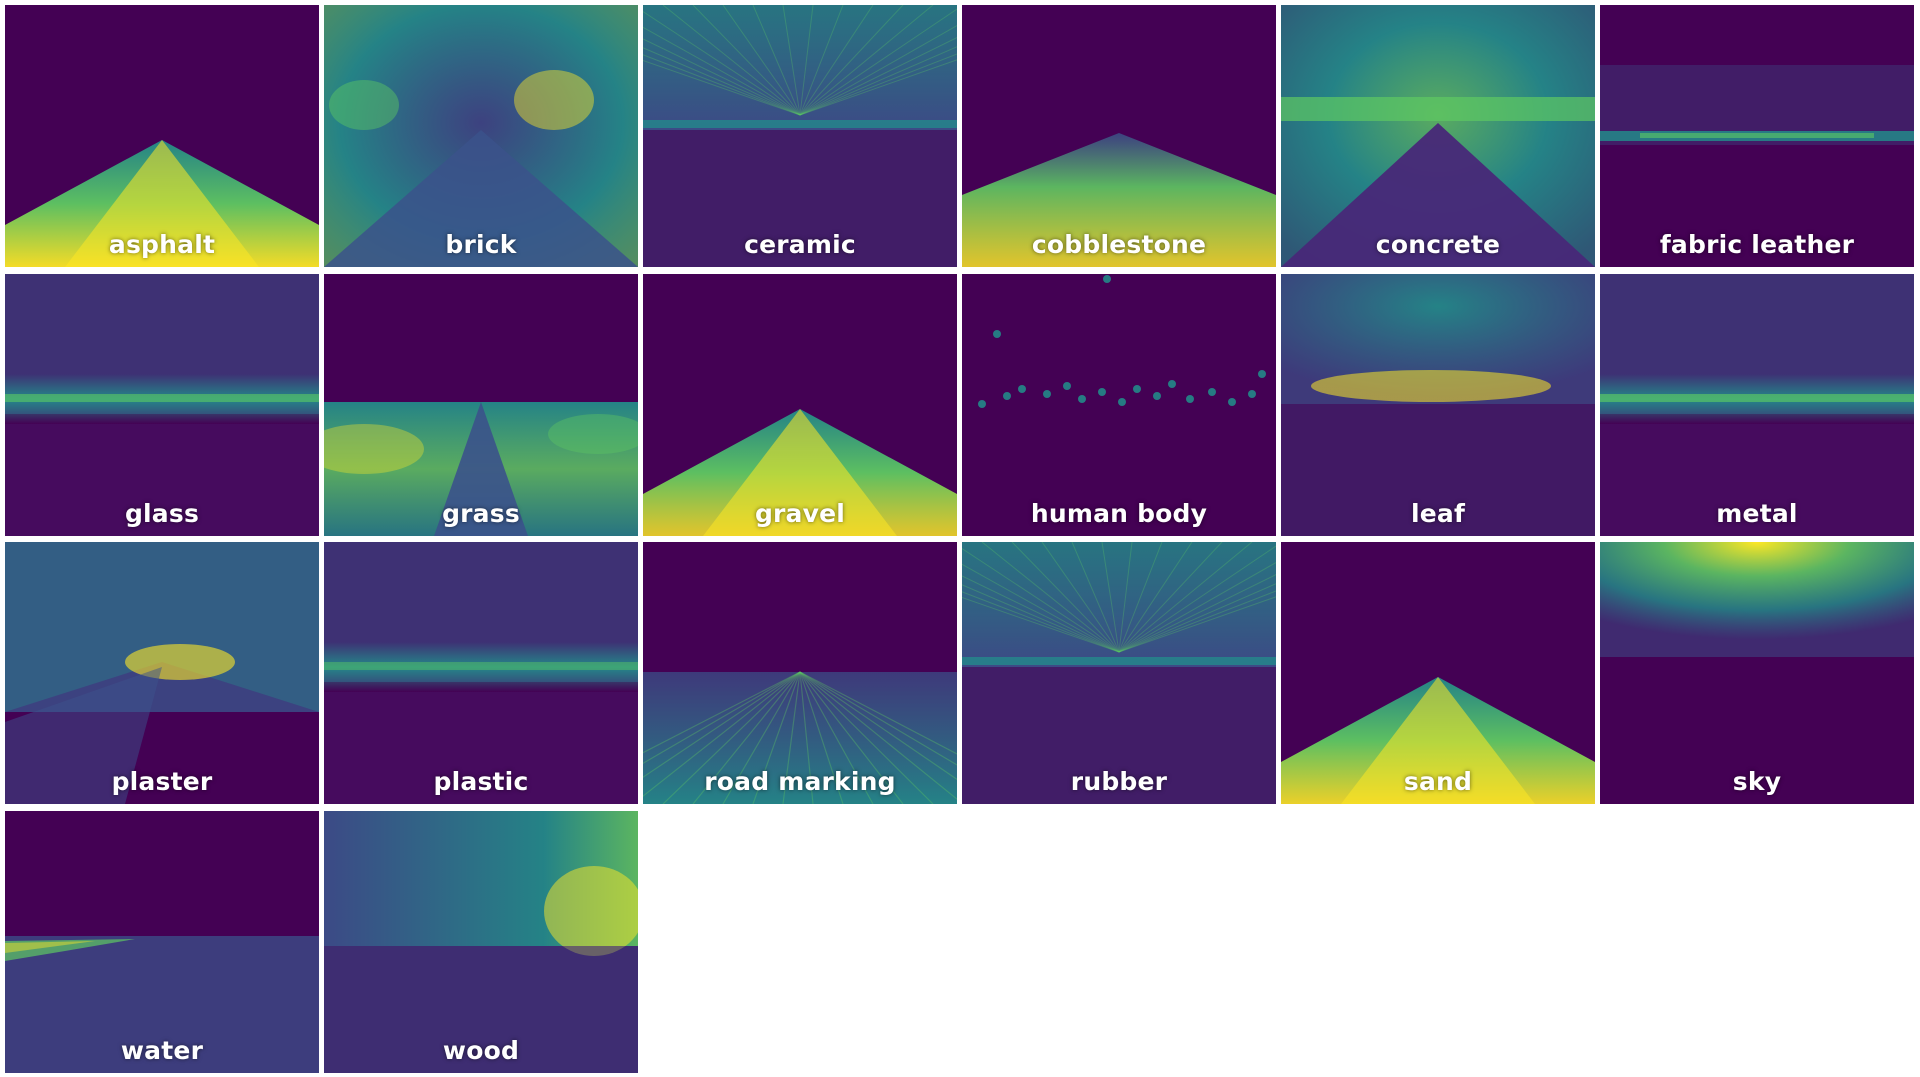  What do you see at coordinates (800, 781) in the screenshot?
I see `tile-label: road marking` at bounding box center [800, 781].